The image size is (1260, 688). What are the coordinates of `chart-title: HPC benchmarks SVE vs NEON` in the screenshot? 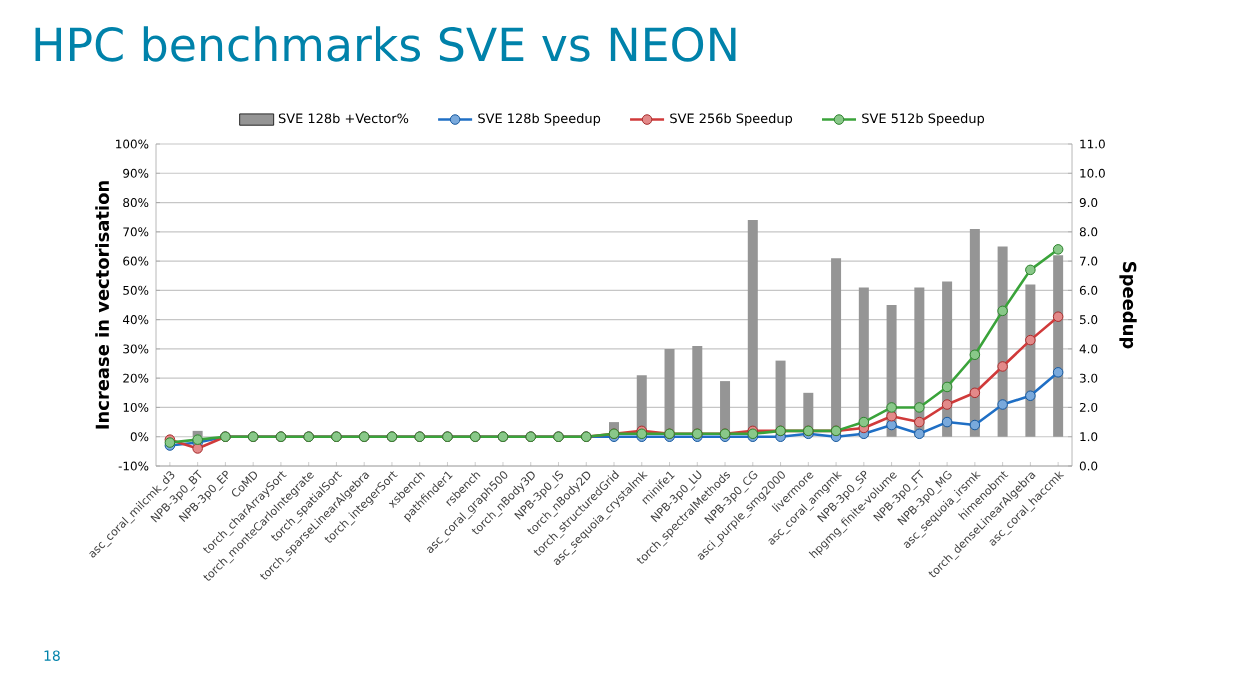 It's located at (385, 44).